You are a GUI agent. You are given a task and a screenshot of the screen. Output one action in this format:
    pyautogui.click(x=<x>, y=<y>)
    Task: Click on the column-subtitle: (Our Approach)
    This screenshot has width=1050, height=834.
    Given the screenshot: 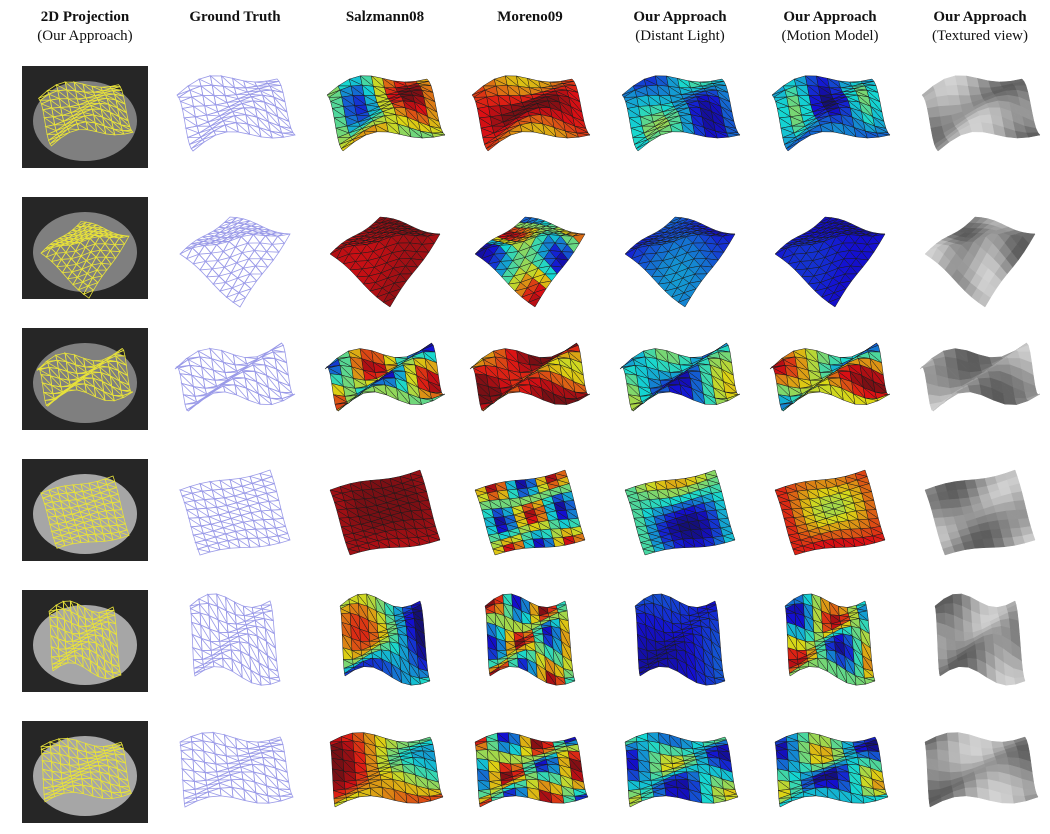 What is the action you would take?
    pyautogui.click(x=84, y=36)
    